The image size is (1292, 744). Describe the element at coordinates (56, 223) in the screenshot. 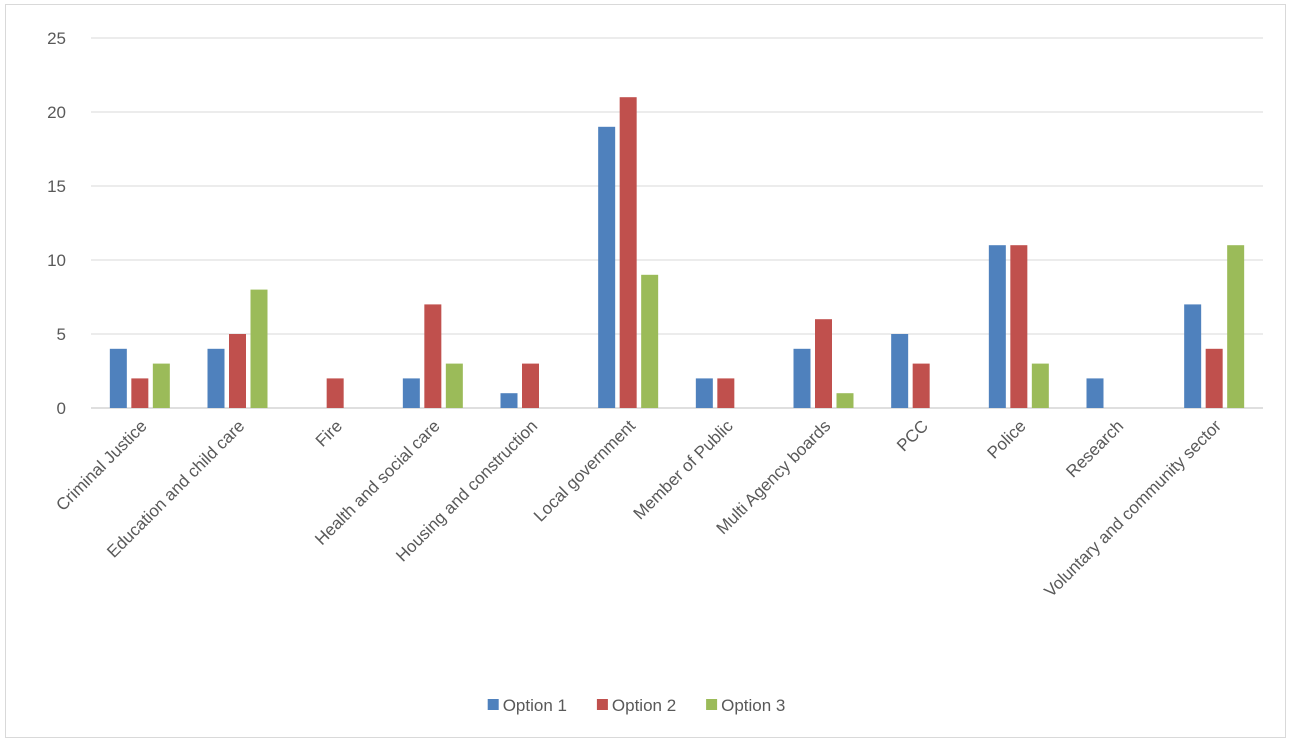

I see `y-axis-tick-labels: 0 5 10 15 20 25` at that location.